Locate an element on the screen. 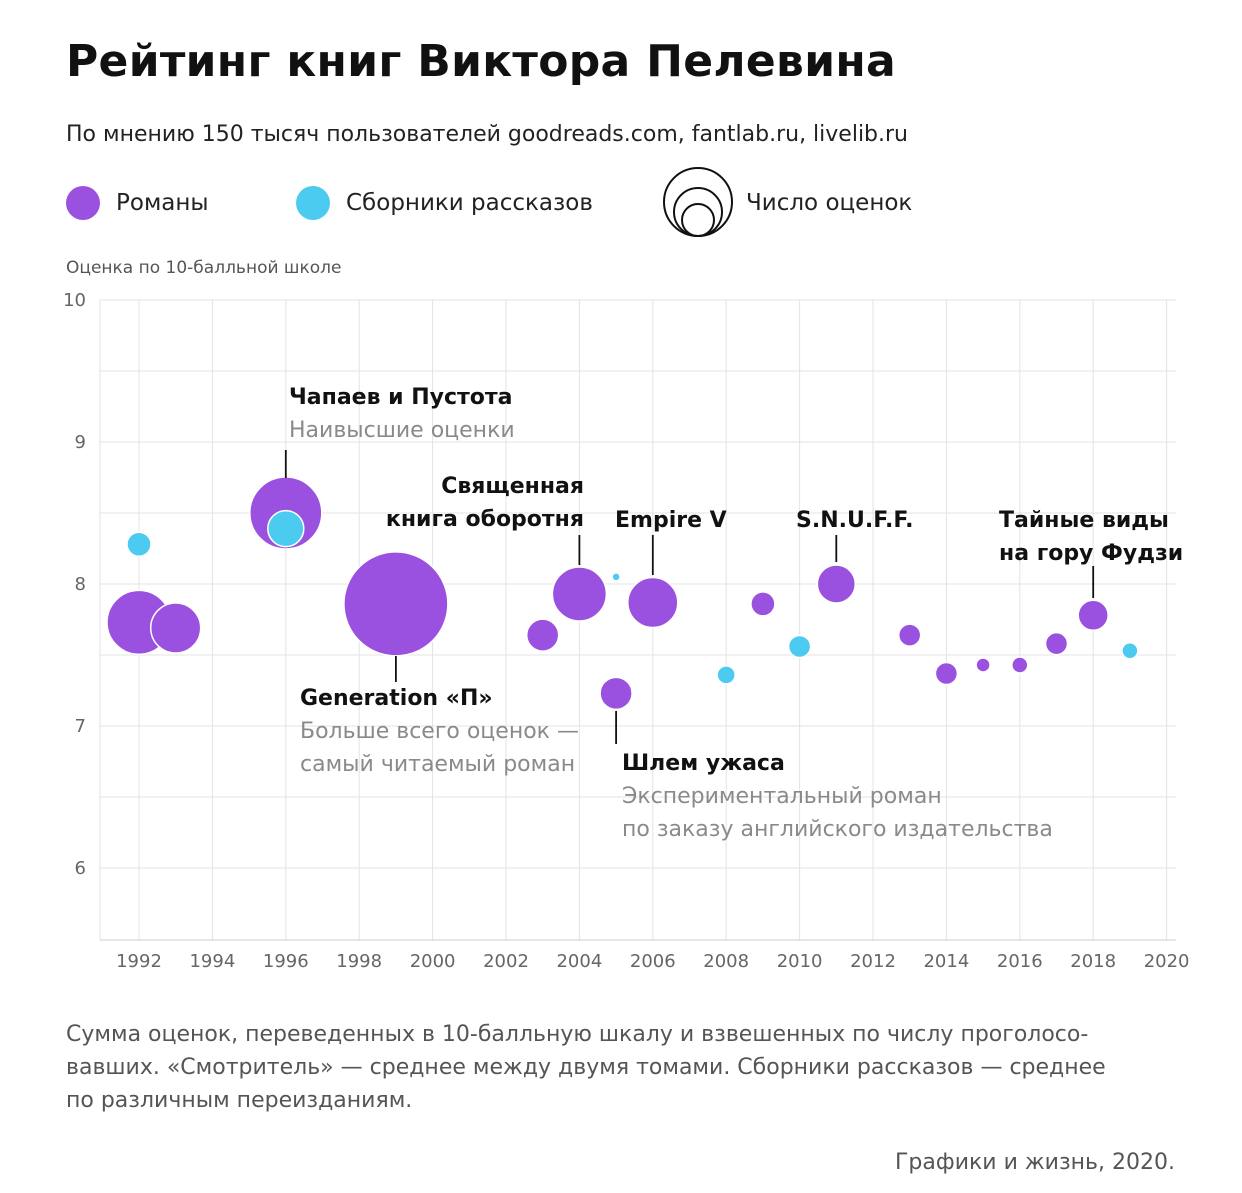 This screenshot has width=1242, height=1193. novel-dot-icon is located at coordinates (83, 203).